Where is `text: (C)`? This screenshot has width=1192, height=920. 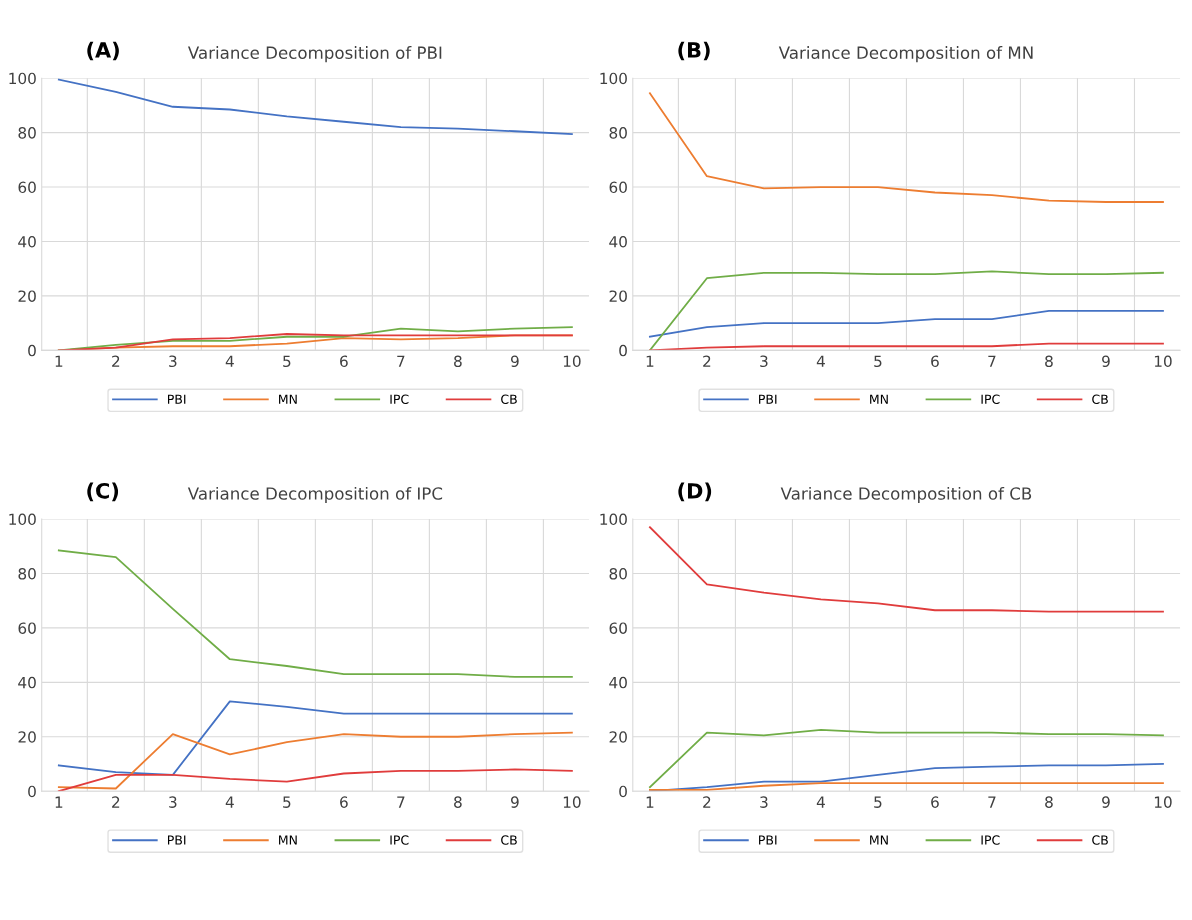
text: (C) is located at coordinates (103, 492).